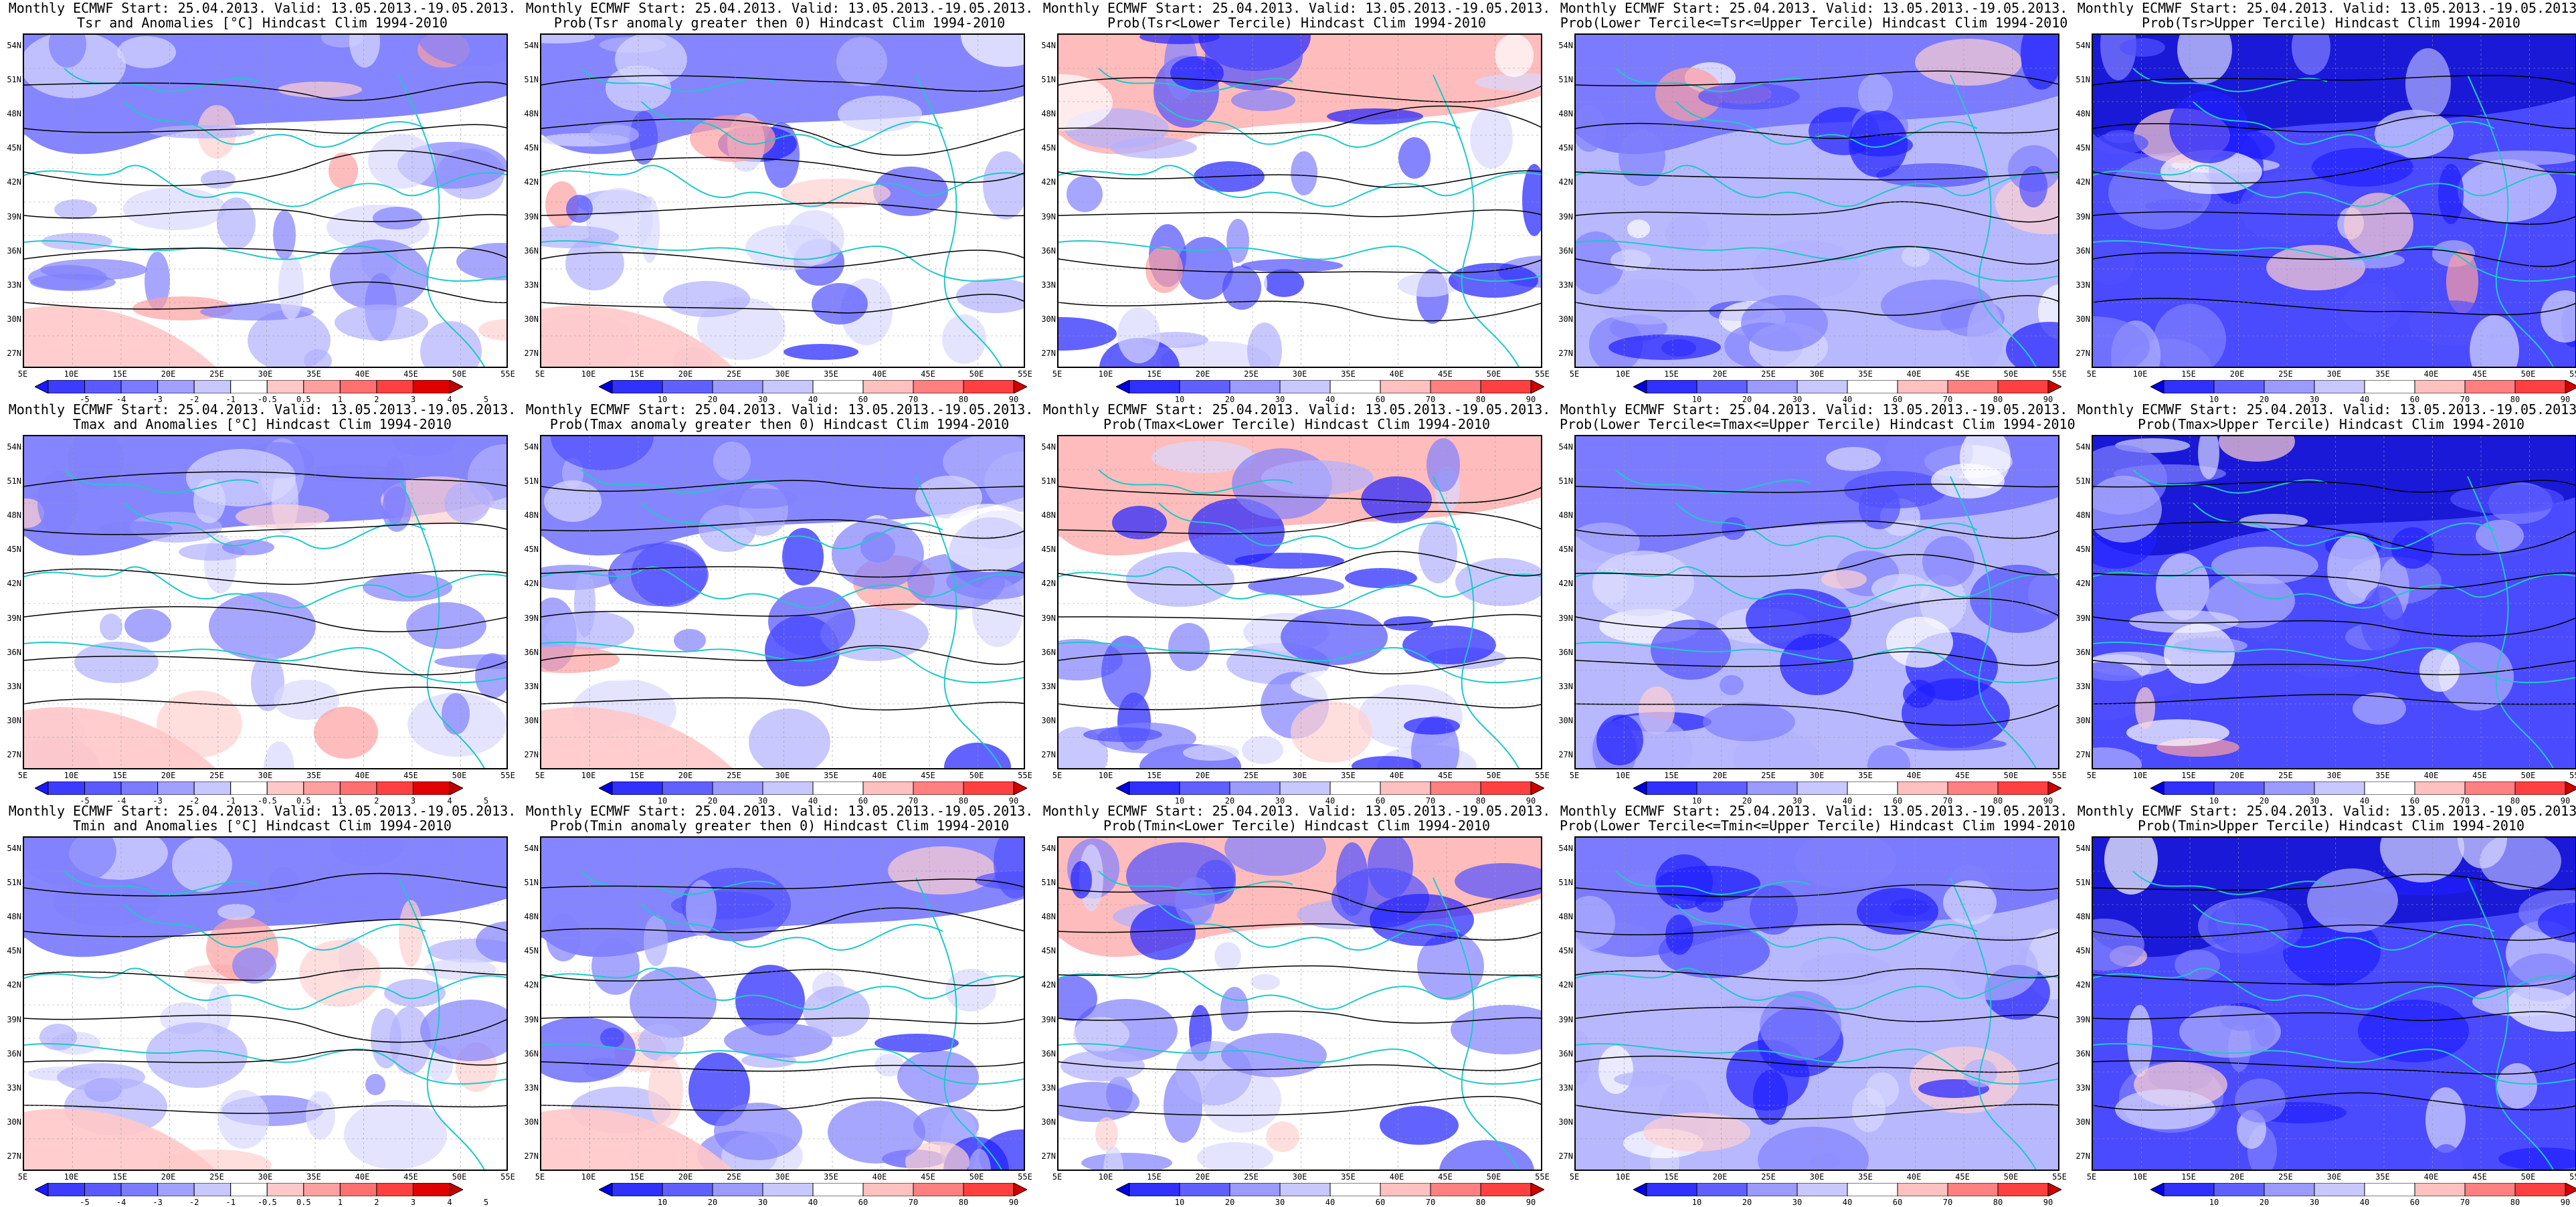 This screenshot has width=2576, height=1207. I want to click on colorbar-tick-label: -1, so click(230, 1202).